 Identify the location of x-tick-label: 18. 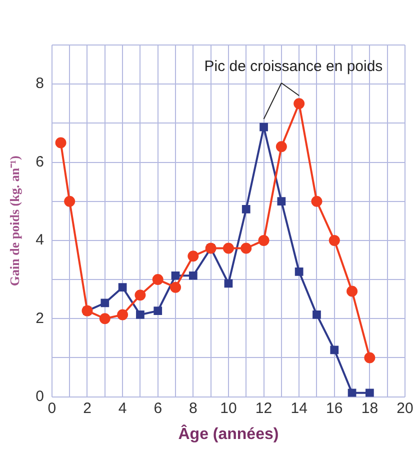
(369, 408).